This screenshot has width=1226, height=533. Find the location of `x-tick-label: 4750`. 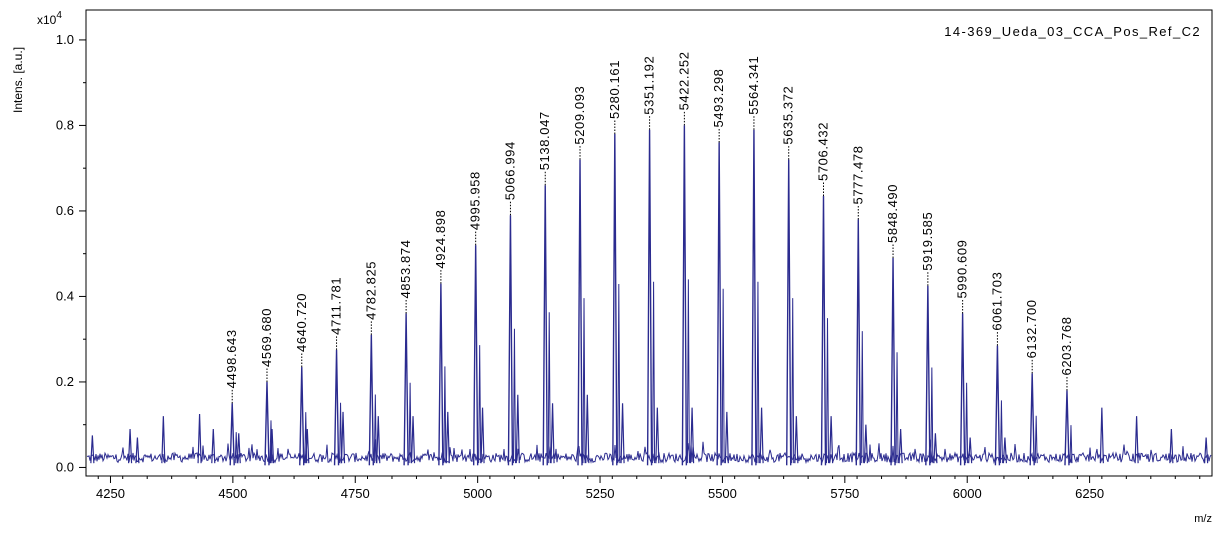

x-tick-label: 4750 is located at coordinates (355, 493).